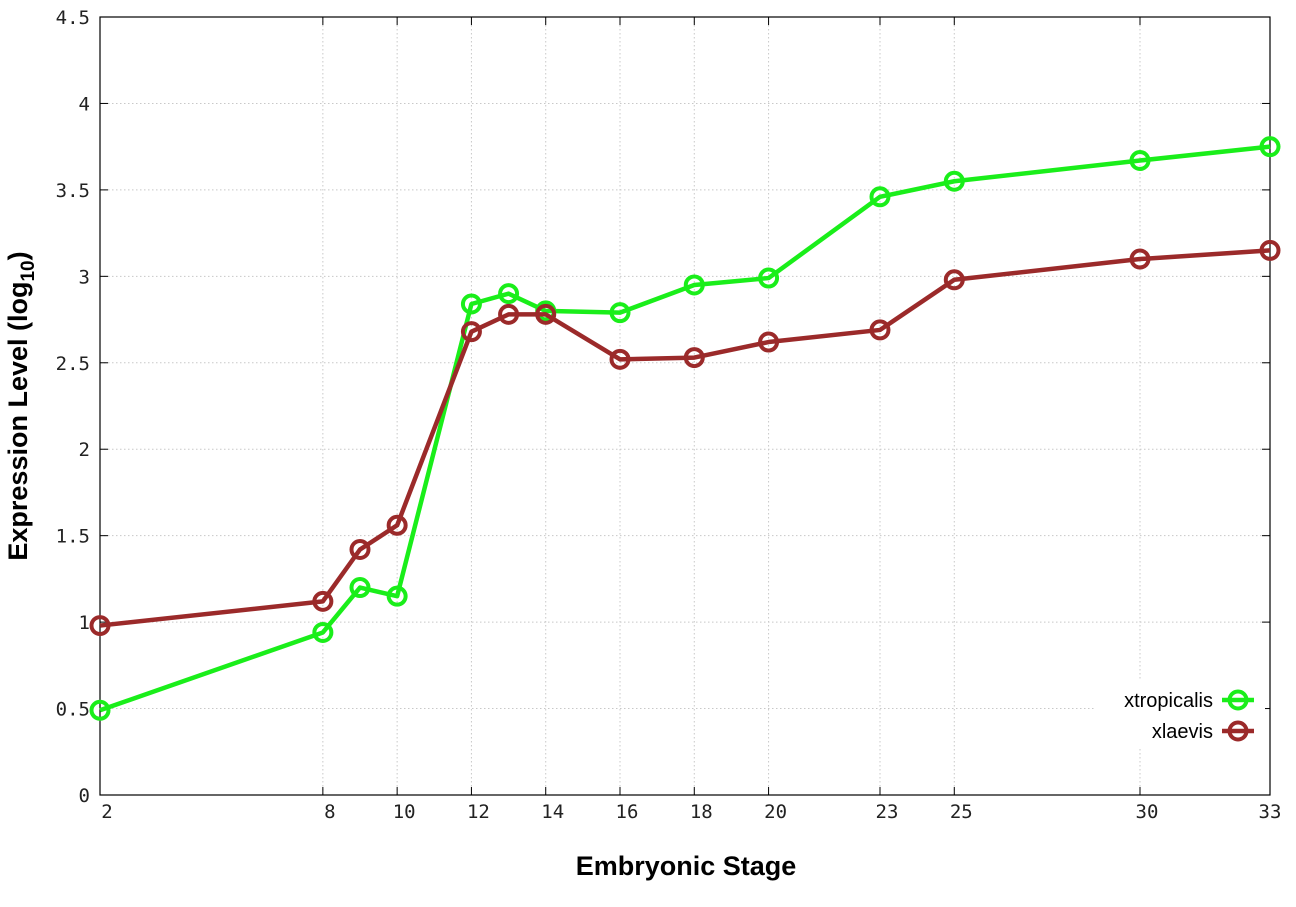 Image resolution: width=1296 pixels, height=907 pixels. Describe the element at coordinates (478, 812) in the screenshot. I see `x-tick-label: 12` at that location.